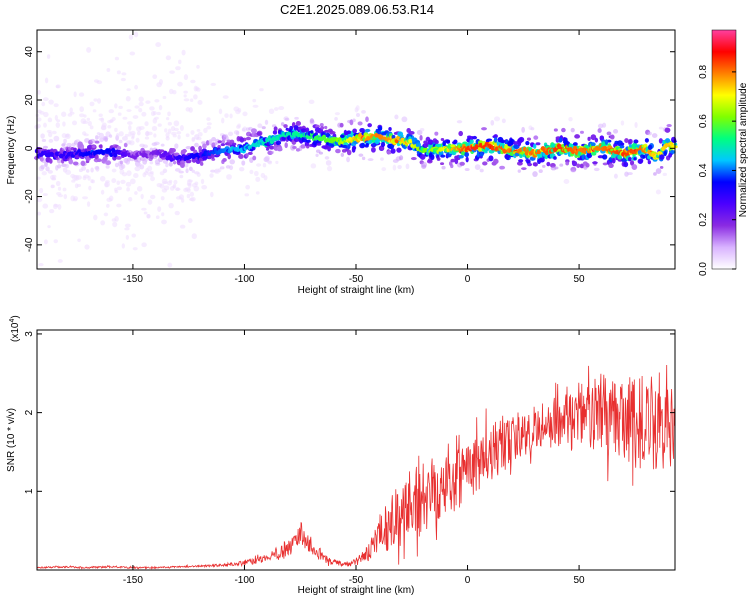 The image size is (750, 600). Describe the element at coordinates (29, 100) in the screenshot. I see `y-tick-label: 20` at that location.